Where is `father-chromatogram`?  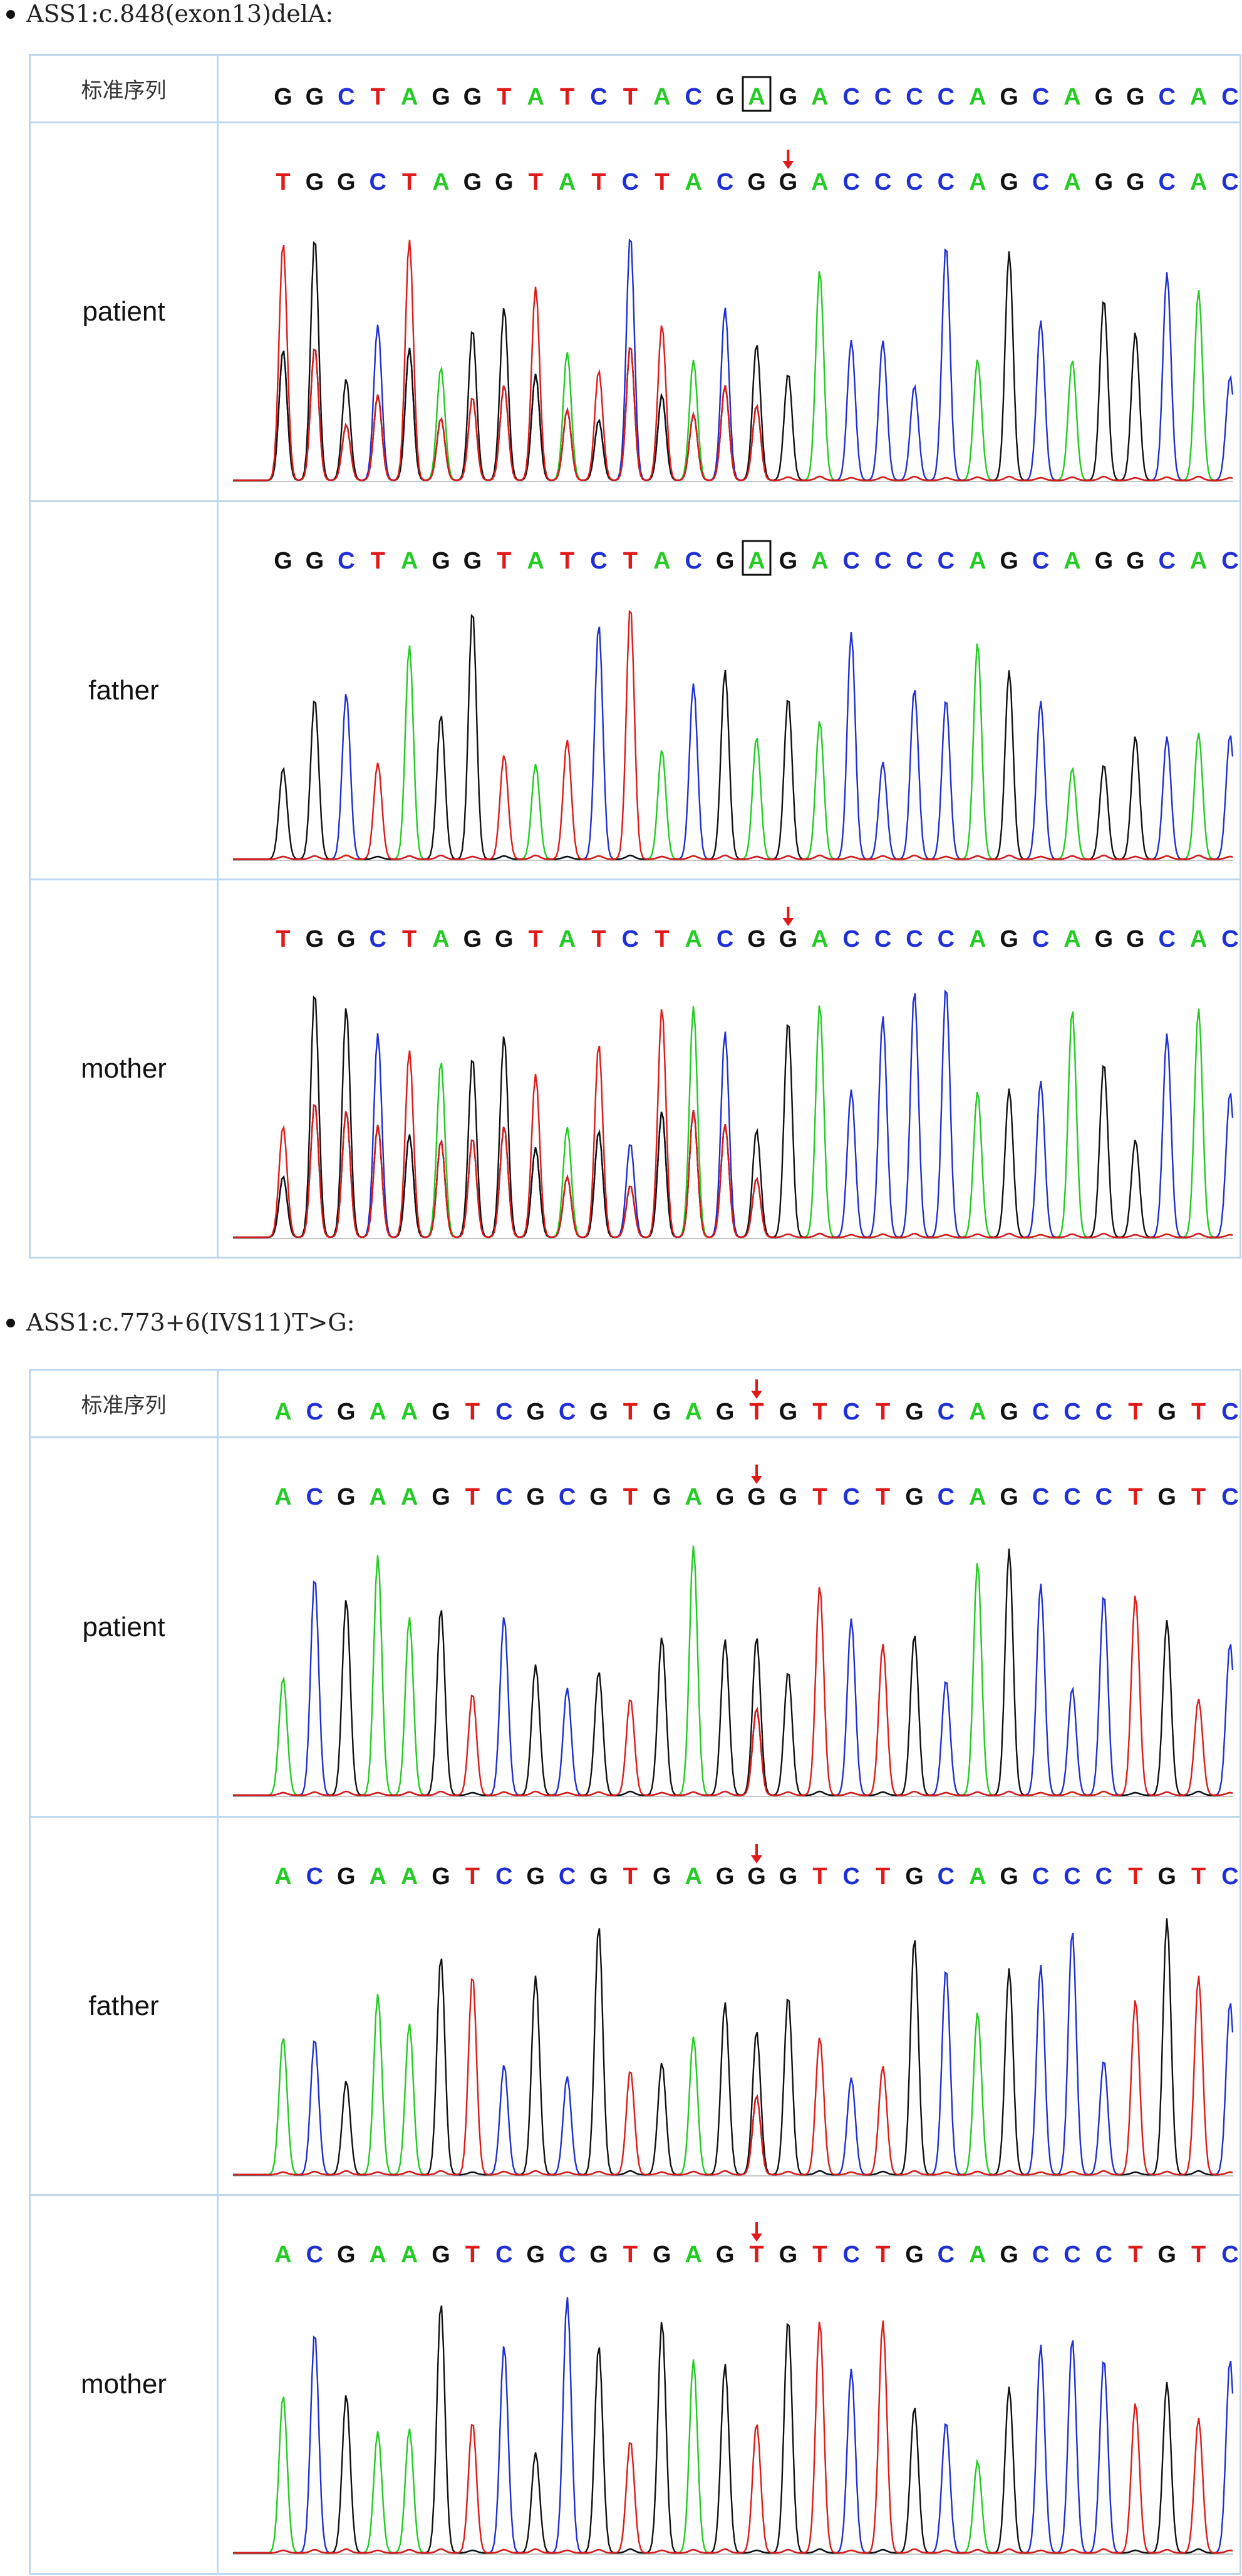
father-chromatogram is located at coordinates (733, 2048).